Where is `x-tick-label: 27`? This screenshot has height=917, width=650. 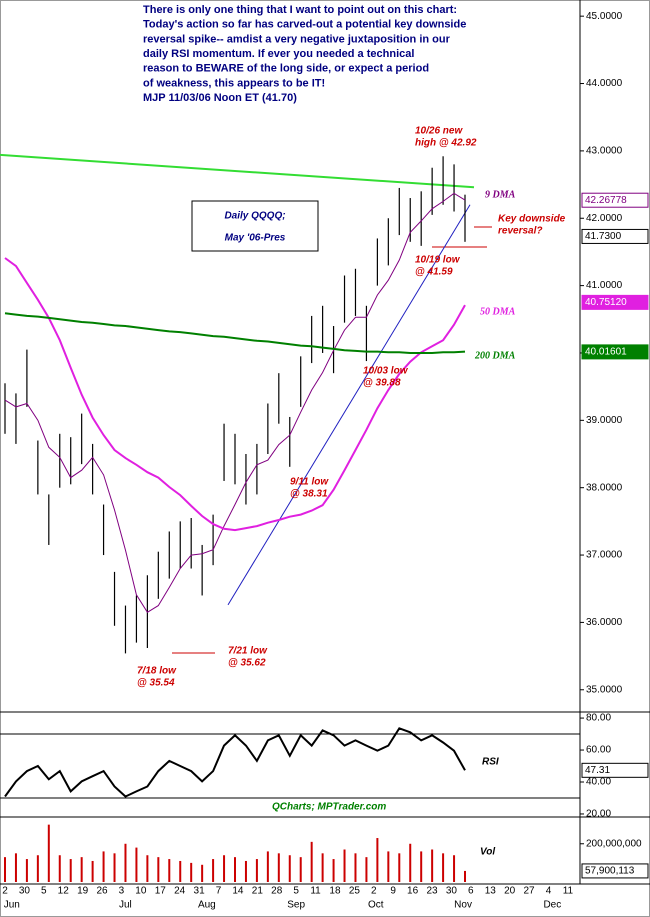
x-tick-label: 27 is located at coordinates (530, 891).